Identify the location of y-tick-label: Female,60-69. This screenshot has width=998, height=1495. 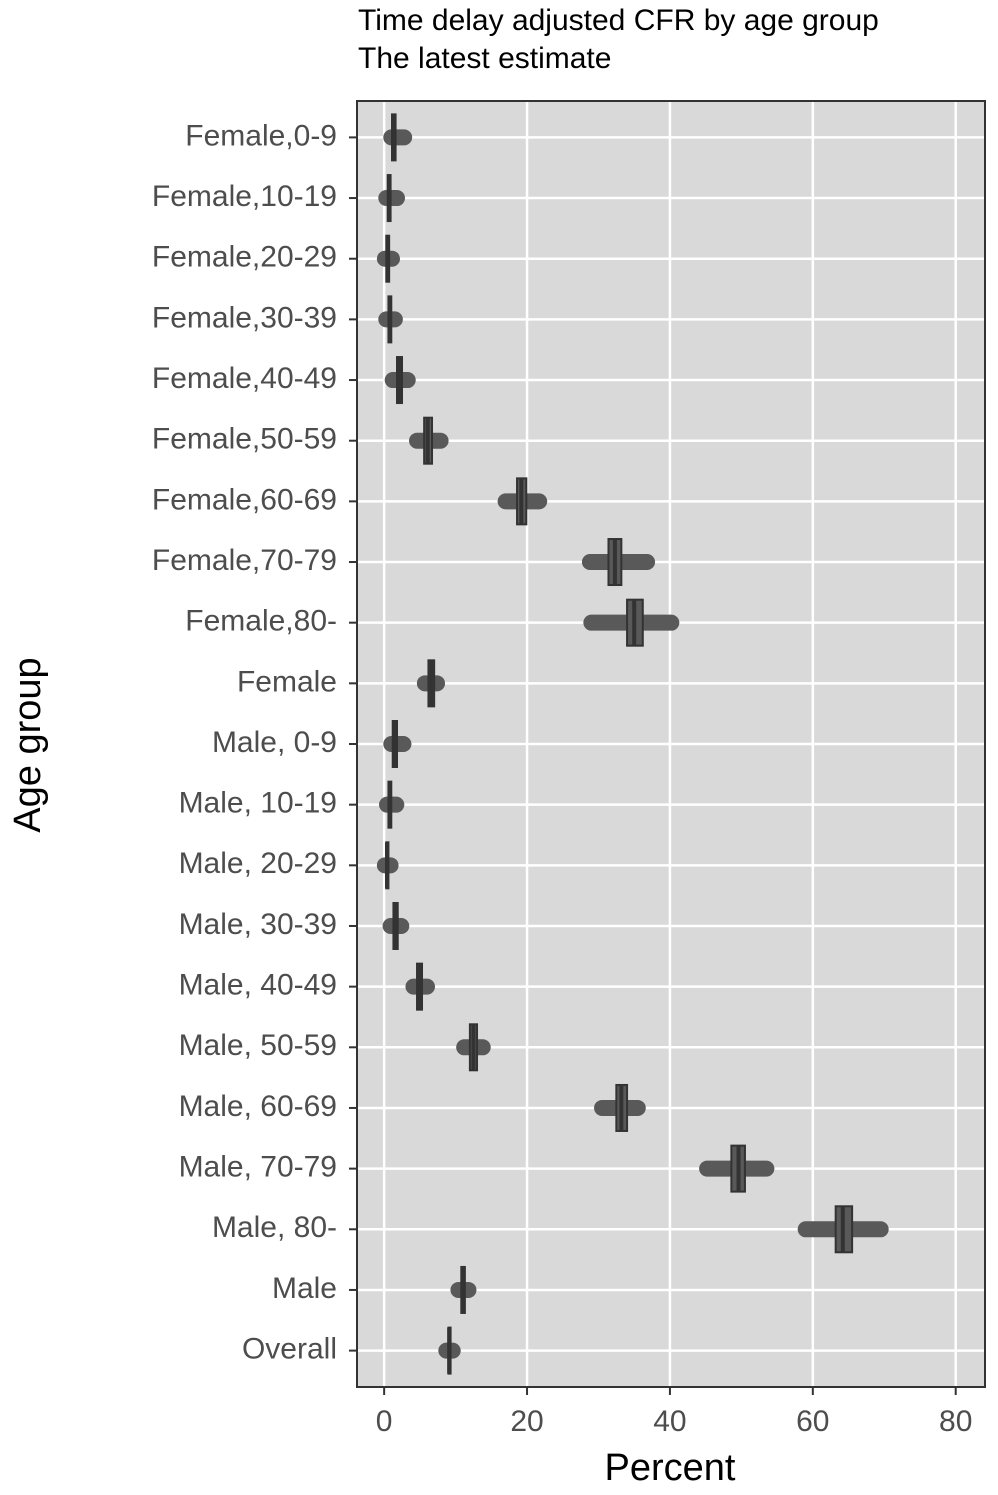
(244, 499).